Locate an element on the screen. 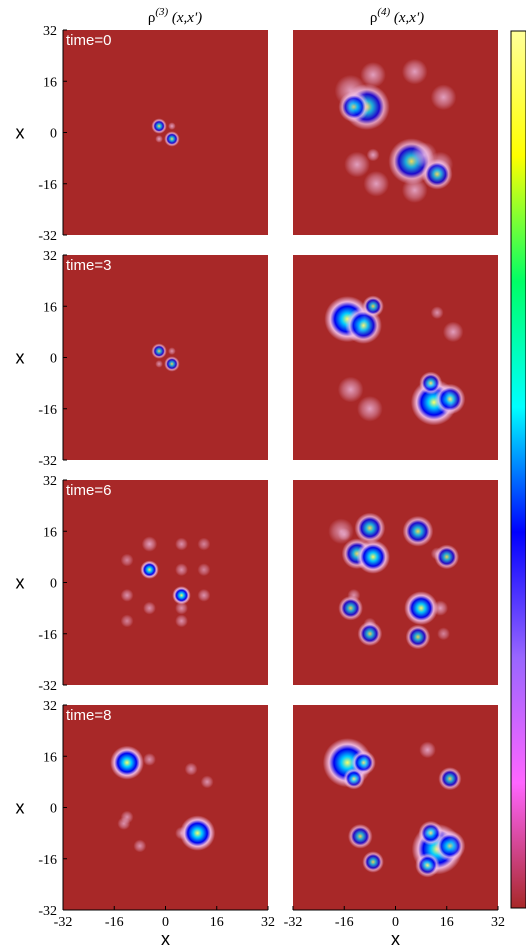  x-tick-label: 0 is located at coordinates (165, 922).